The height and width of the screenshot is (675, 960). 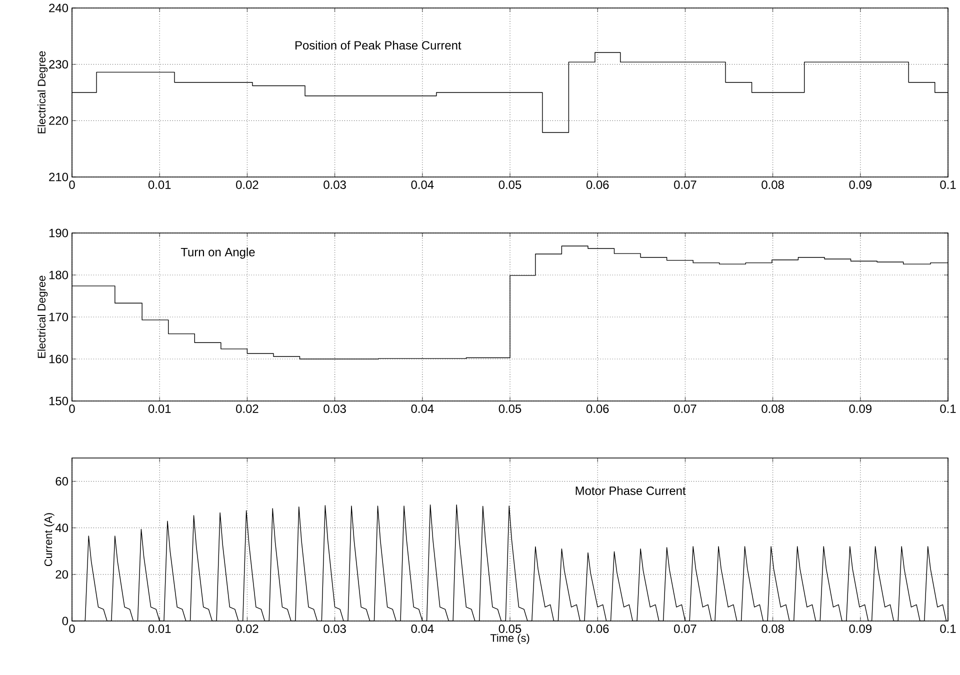 What do you see at coordinates (631, 490) in the screenshot?
I see `annotation: Motor Phase Current` at bounding box center [631, 490].